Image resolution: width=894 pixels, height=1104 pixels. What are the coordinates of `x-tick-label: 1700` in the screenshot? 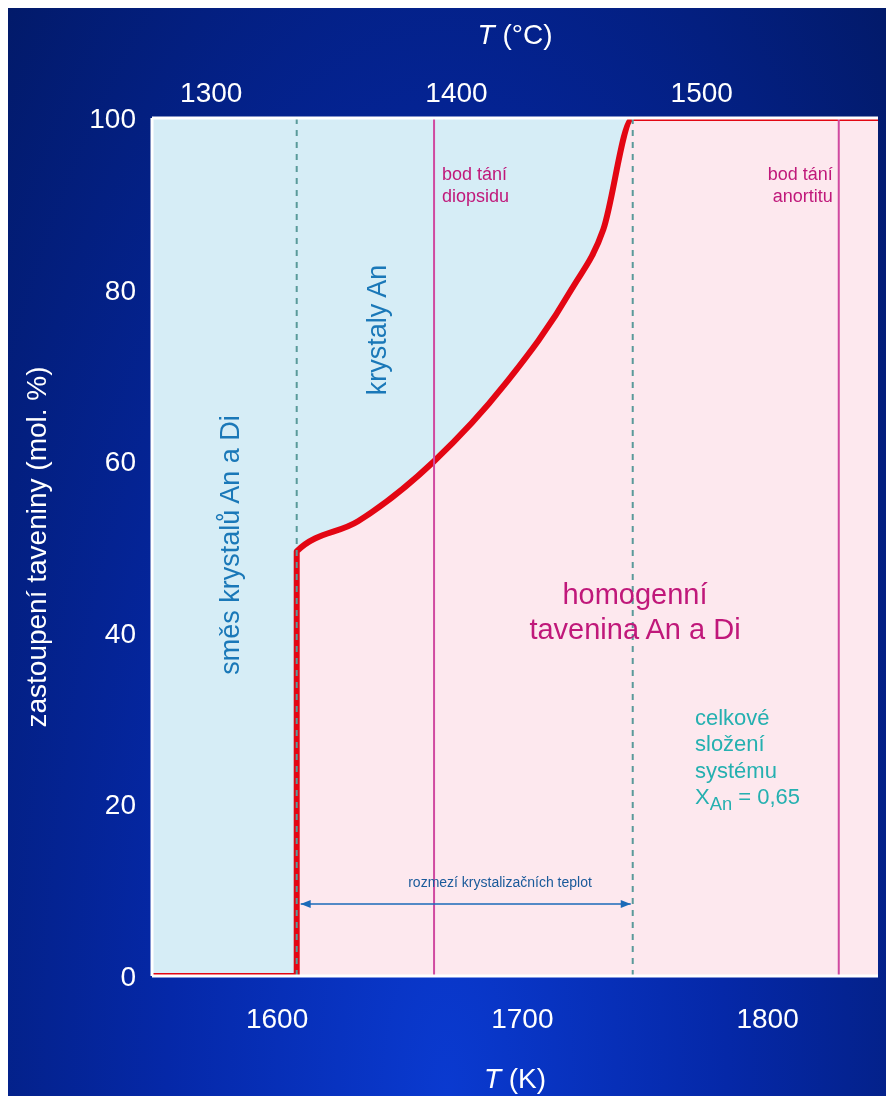 It's located at (522, 1018).